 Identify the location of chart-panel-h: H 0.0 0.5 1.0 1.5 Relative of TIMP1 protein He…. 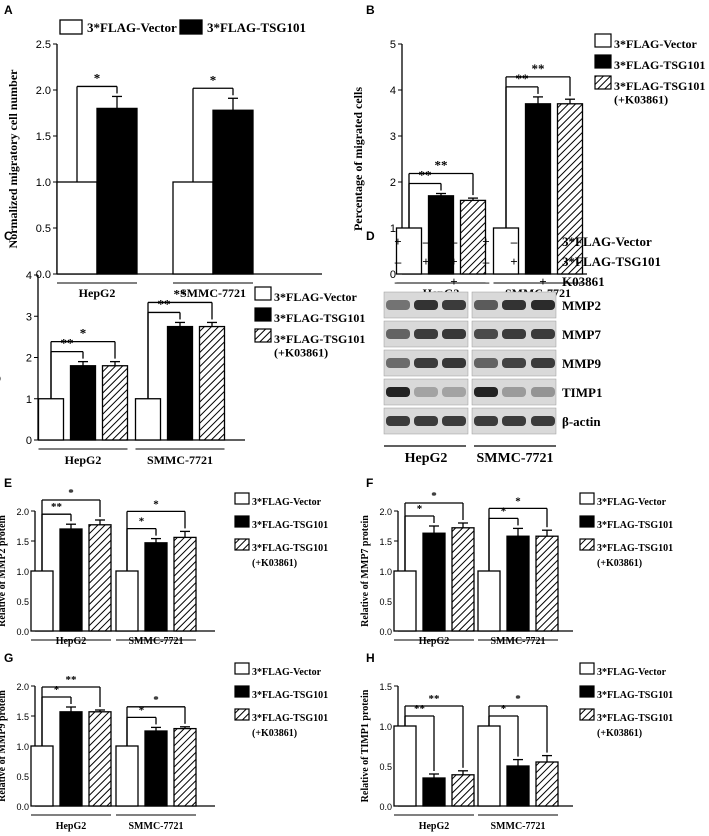
(516, 741).